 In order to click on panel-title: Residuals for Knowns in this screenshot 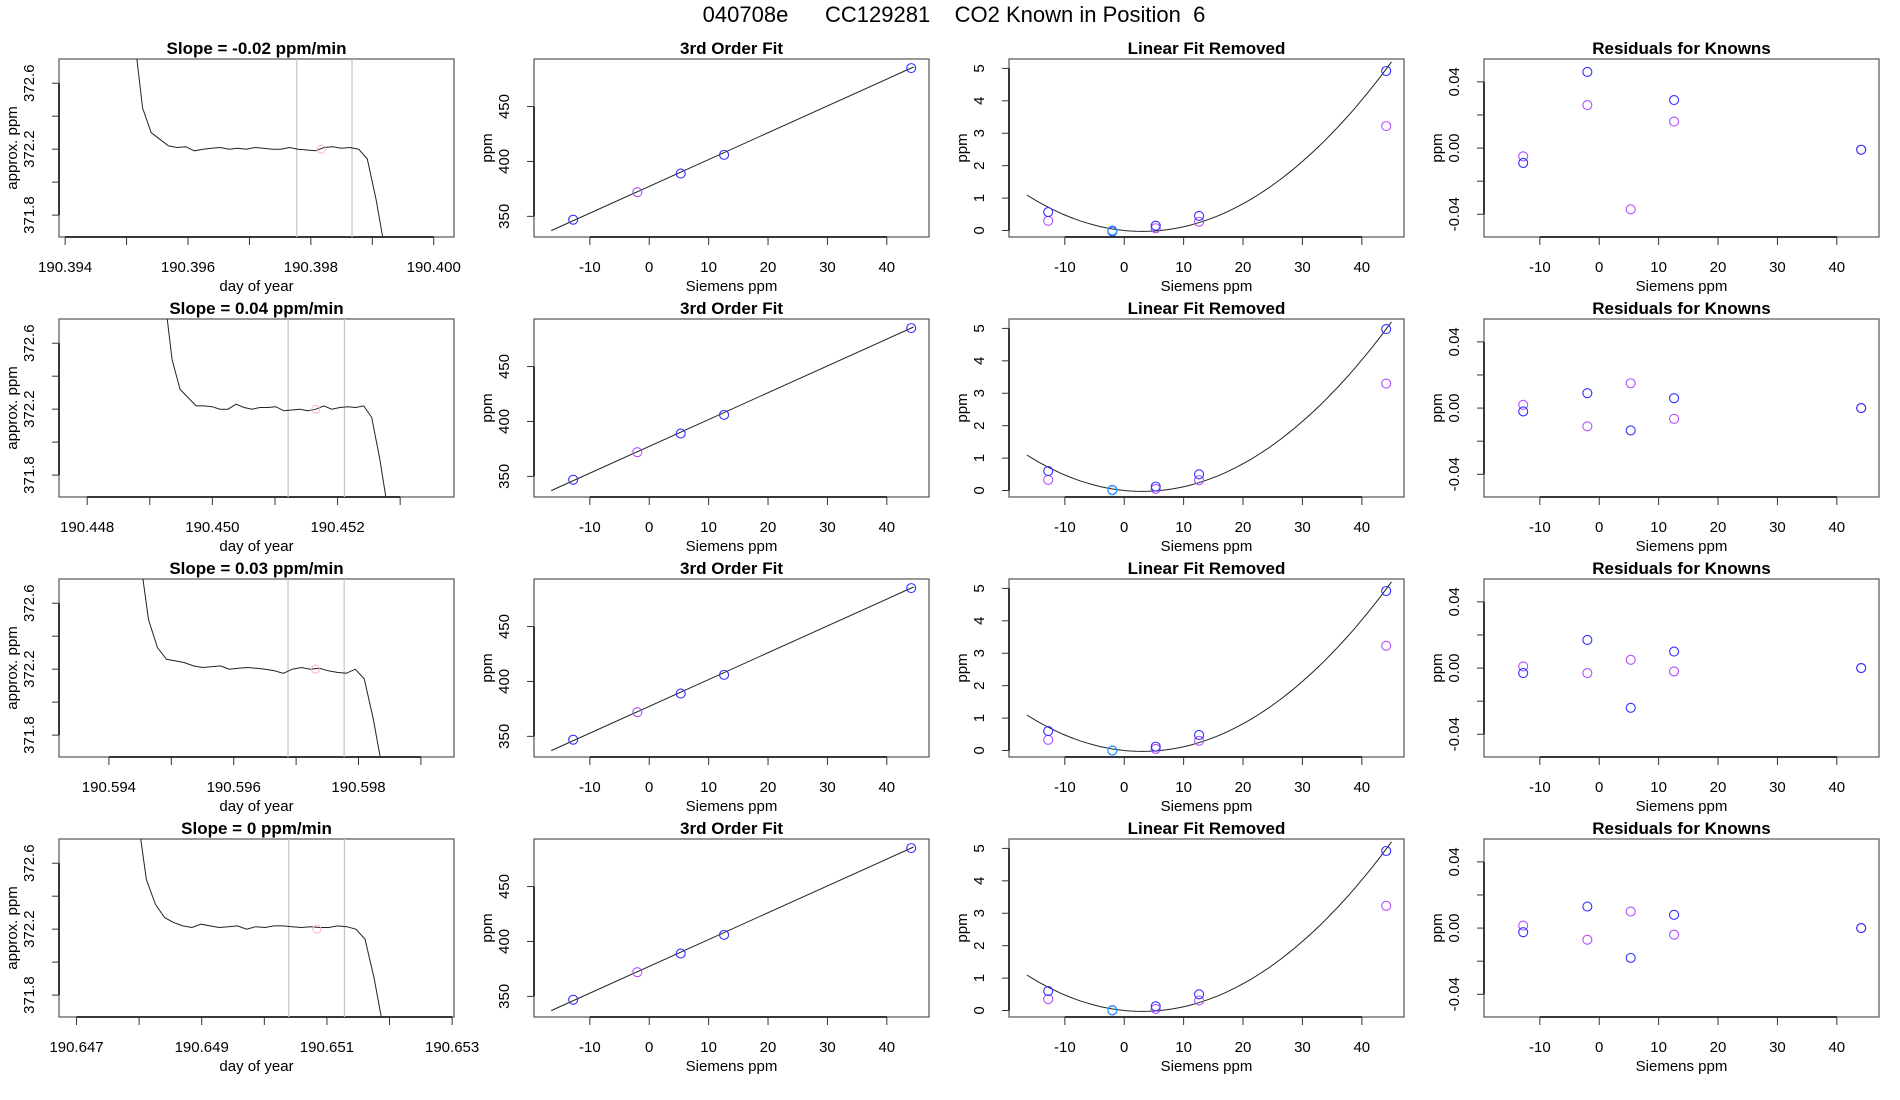, I will do `click(1681, 48)`.